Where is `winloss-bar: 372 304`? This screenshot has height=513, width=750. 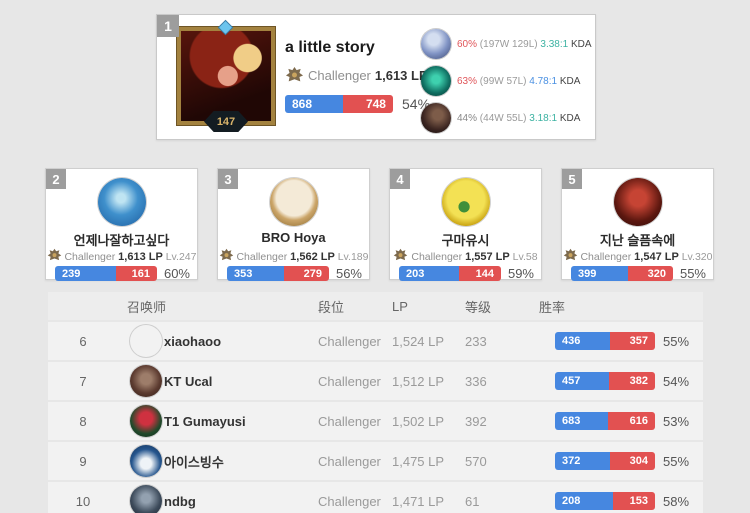
winloss-bar: 372 304 is located at coordinates (605, 461).